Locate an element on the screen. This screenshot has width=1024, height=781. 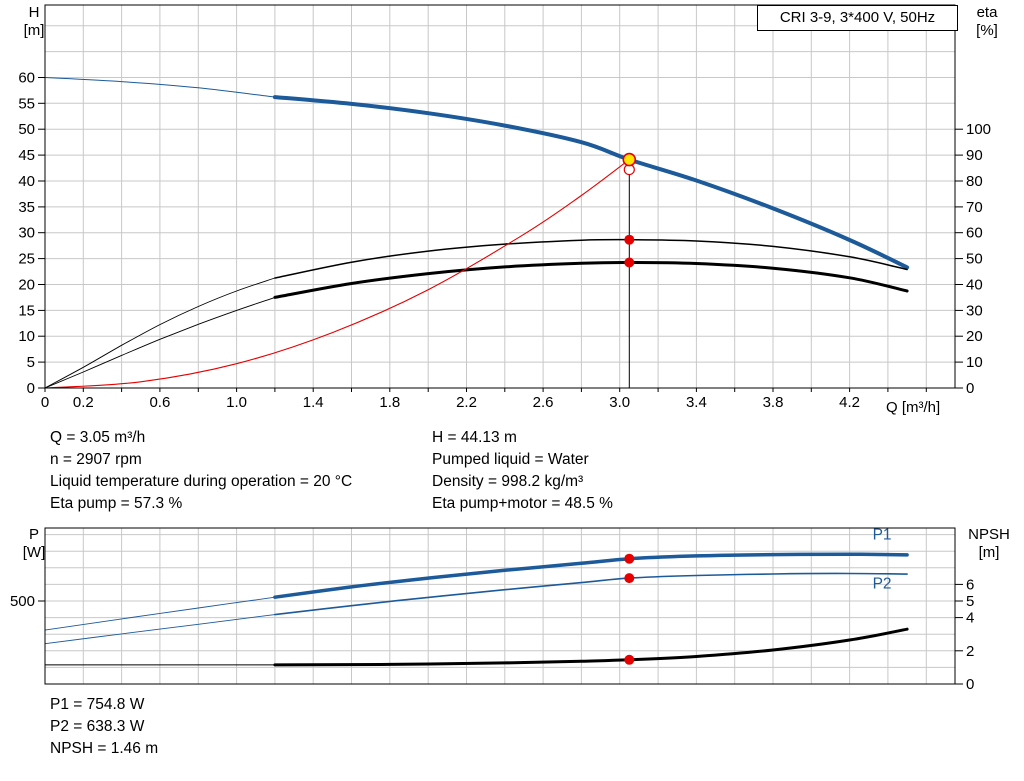
eta-axis-title-unit: [%] is located at coordinates (987, 30).